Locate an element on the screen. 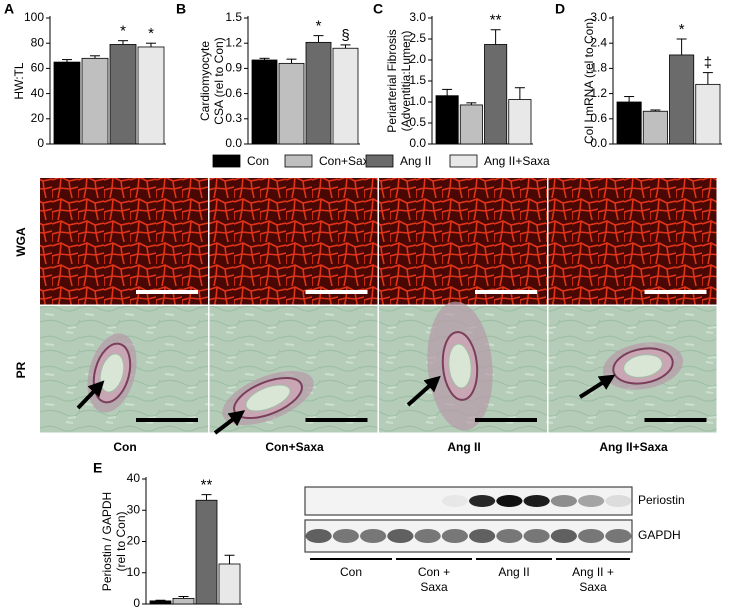  y-tick-label: 30 is located at coordinates (134, 509).